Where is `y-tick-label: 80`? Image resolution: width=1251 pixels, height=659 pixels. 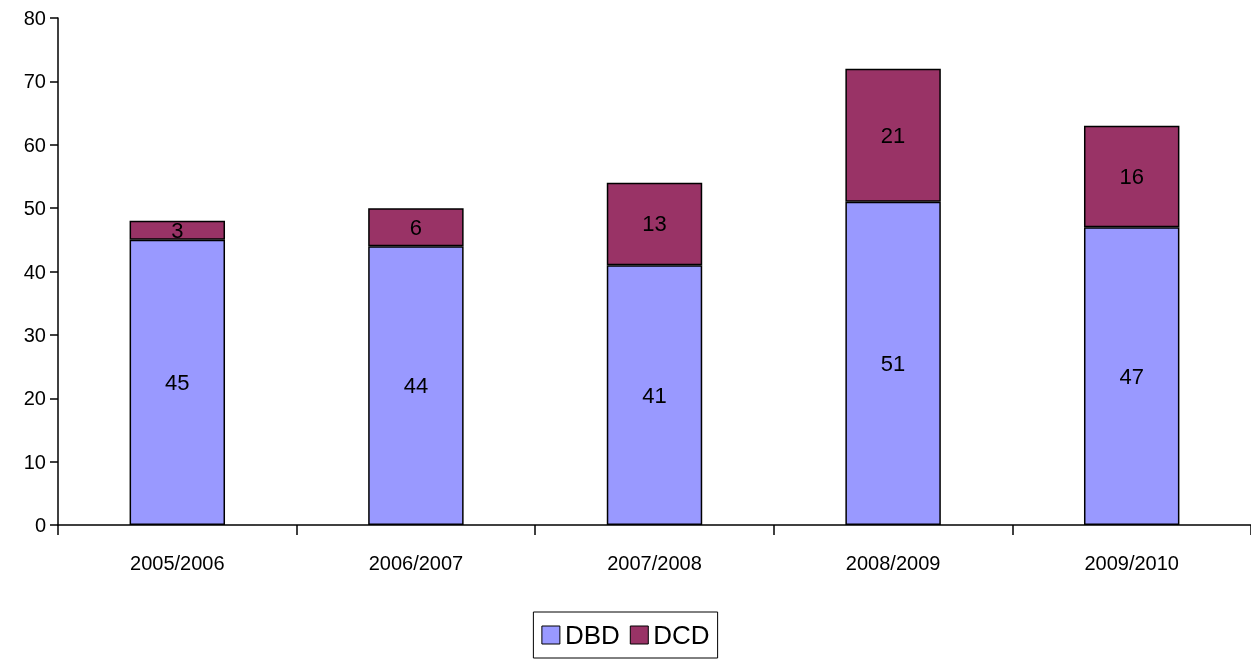 y-tick-label: 80 is located at coordinates (34, 18).